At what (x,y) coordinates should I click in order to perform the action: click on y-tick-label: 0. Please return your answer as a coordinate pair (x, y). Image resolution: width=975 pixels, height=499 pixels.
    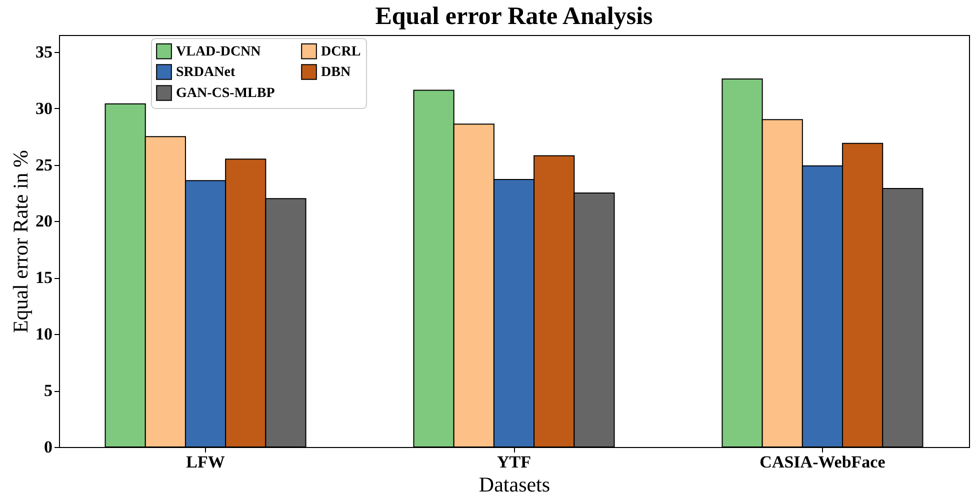
    Looking at the image, I should click on (48, 447).